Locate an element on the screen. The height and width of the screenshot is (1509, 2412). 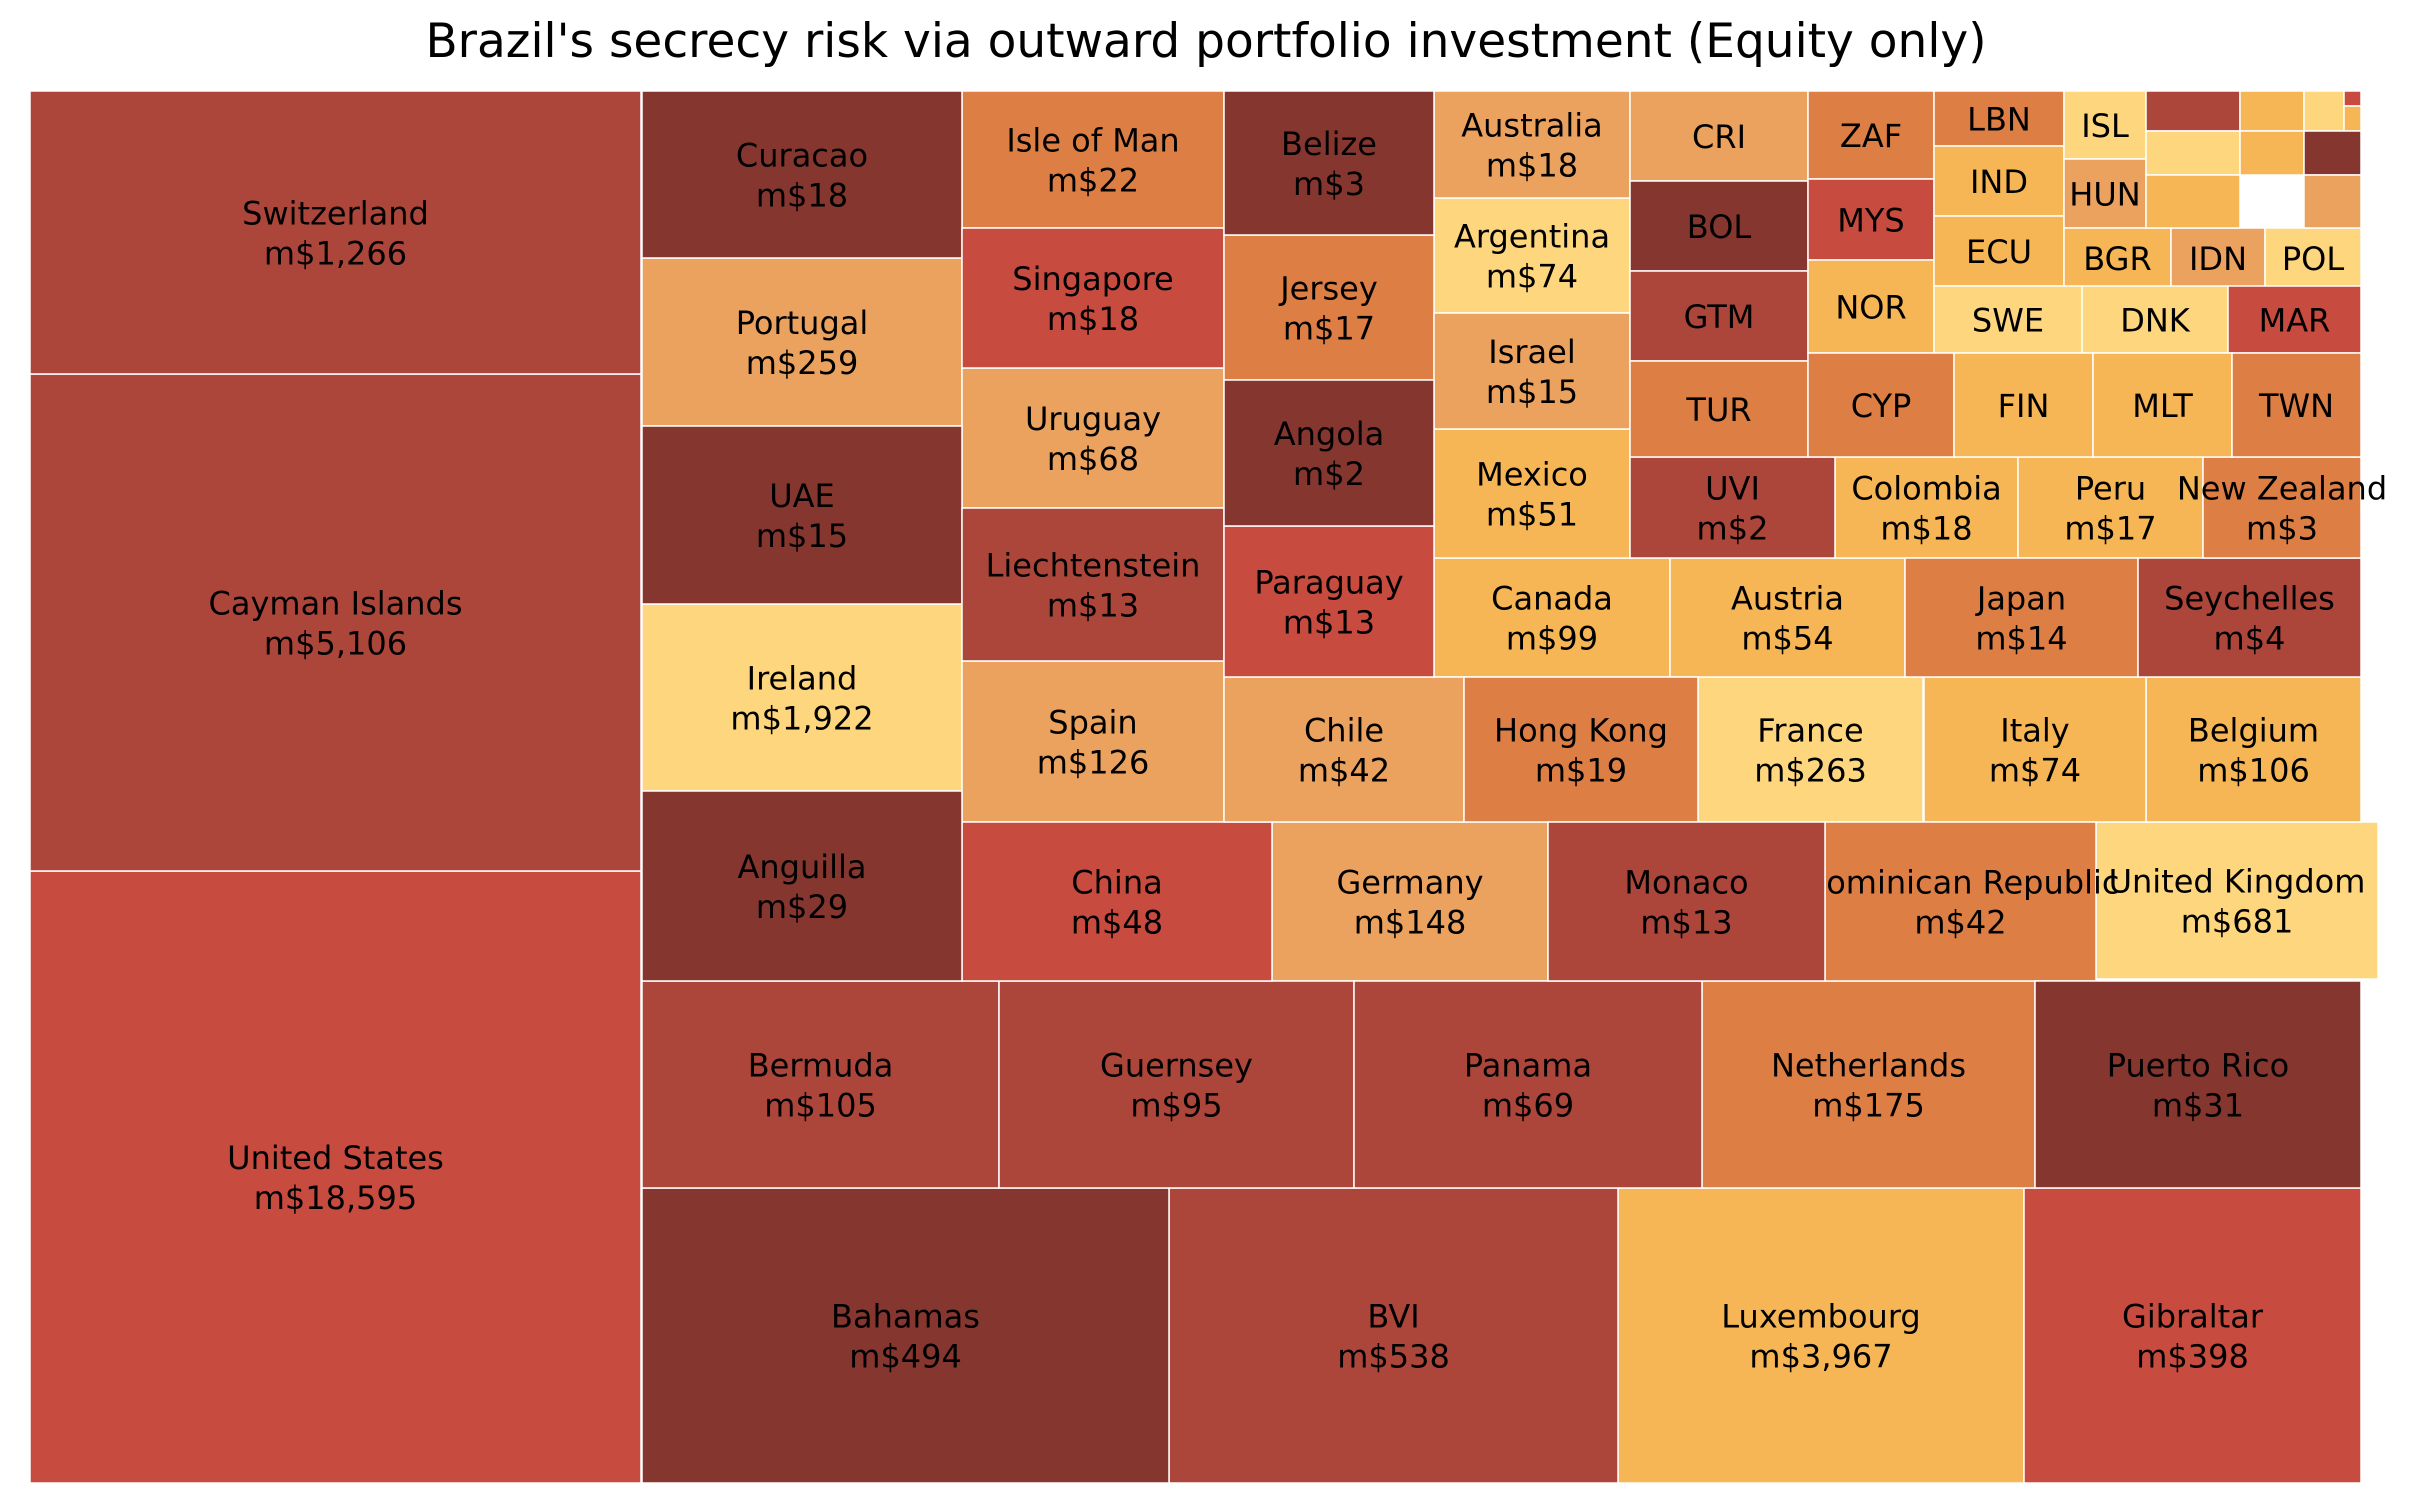
tile-value-label: m$19 is located at coordinates (1581, 771).